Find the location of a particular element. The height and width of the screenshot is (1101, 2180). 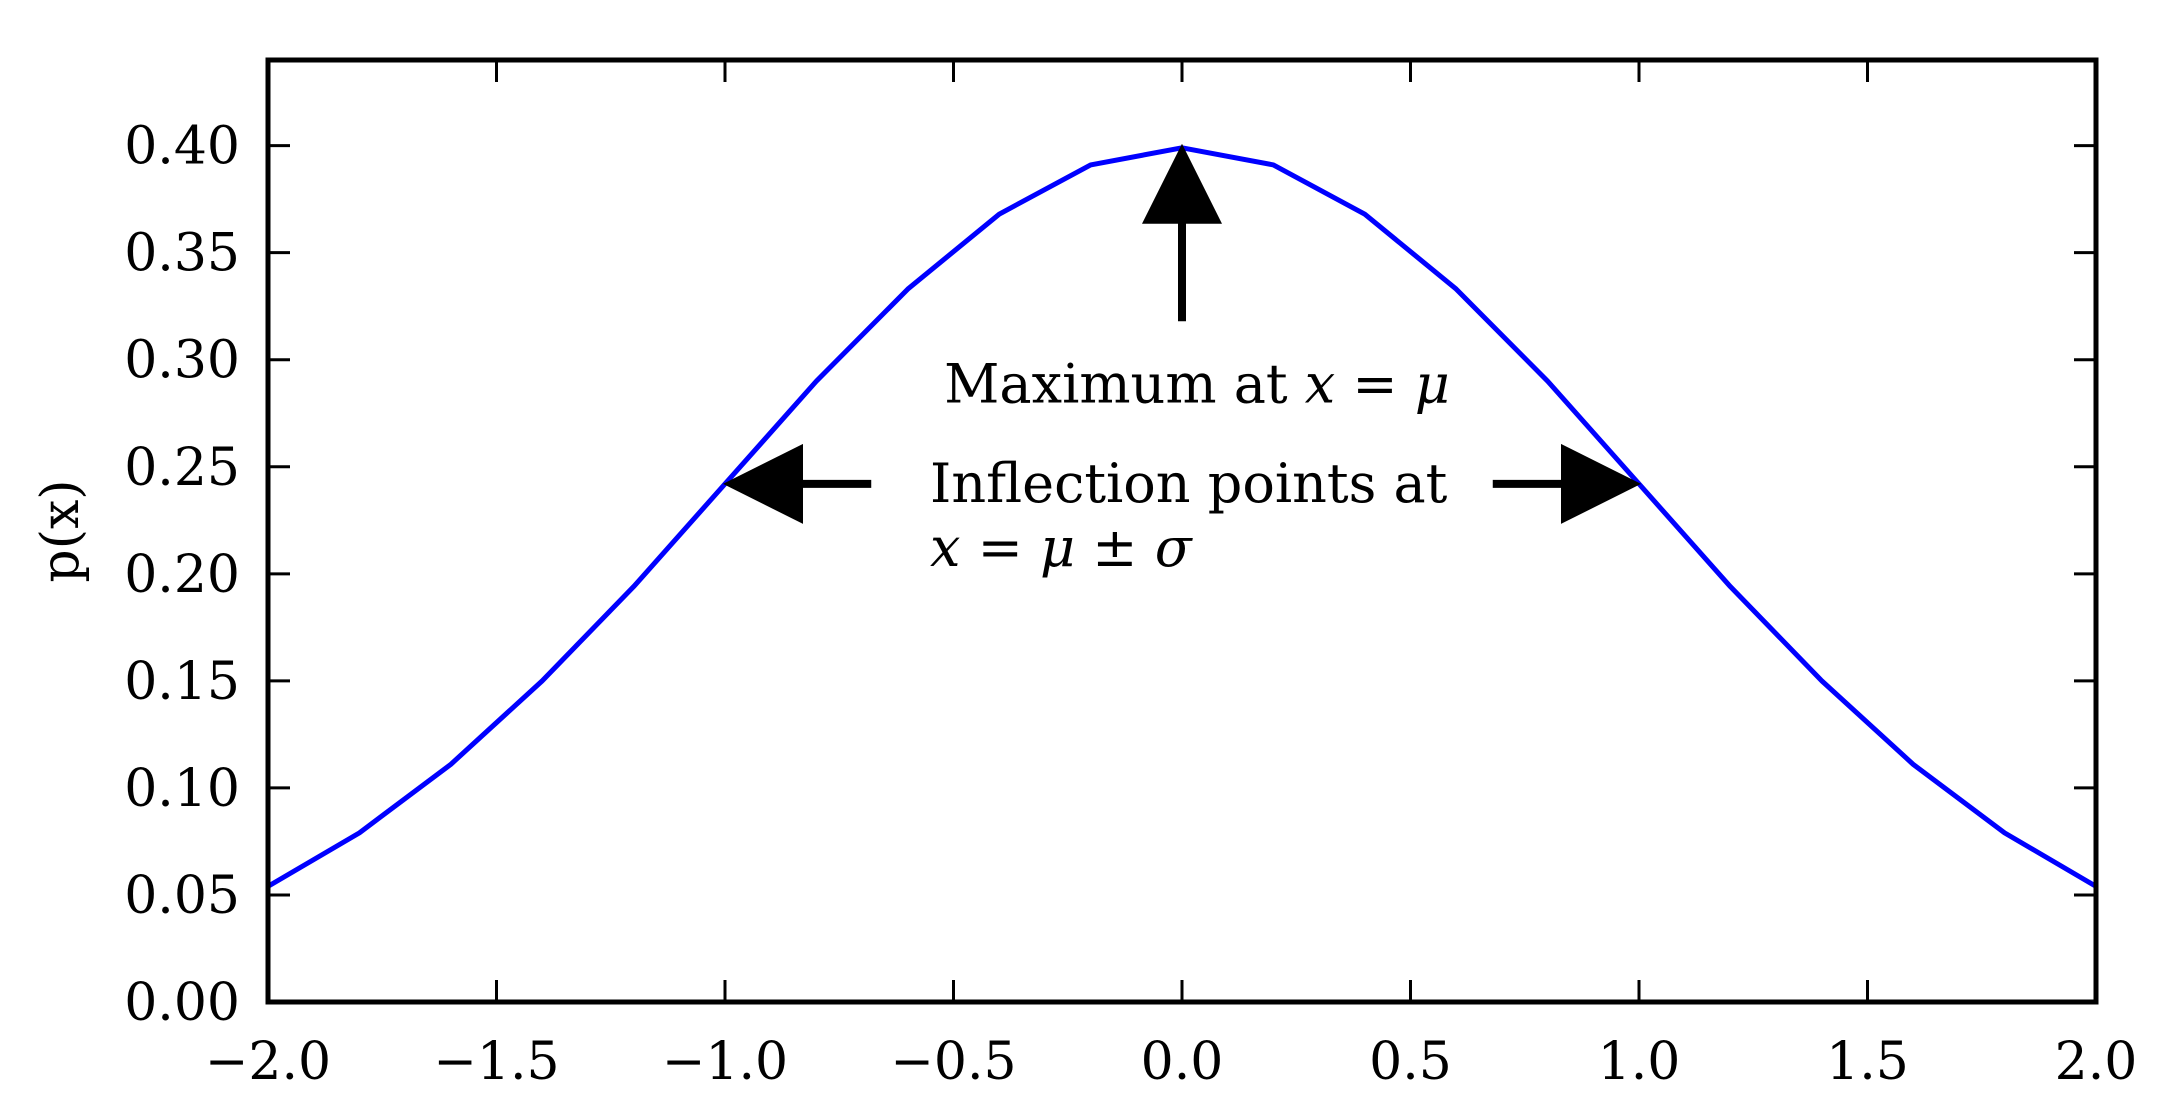

x-tick-label-3: −0.5 is located at coordinates (953, 1062).